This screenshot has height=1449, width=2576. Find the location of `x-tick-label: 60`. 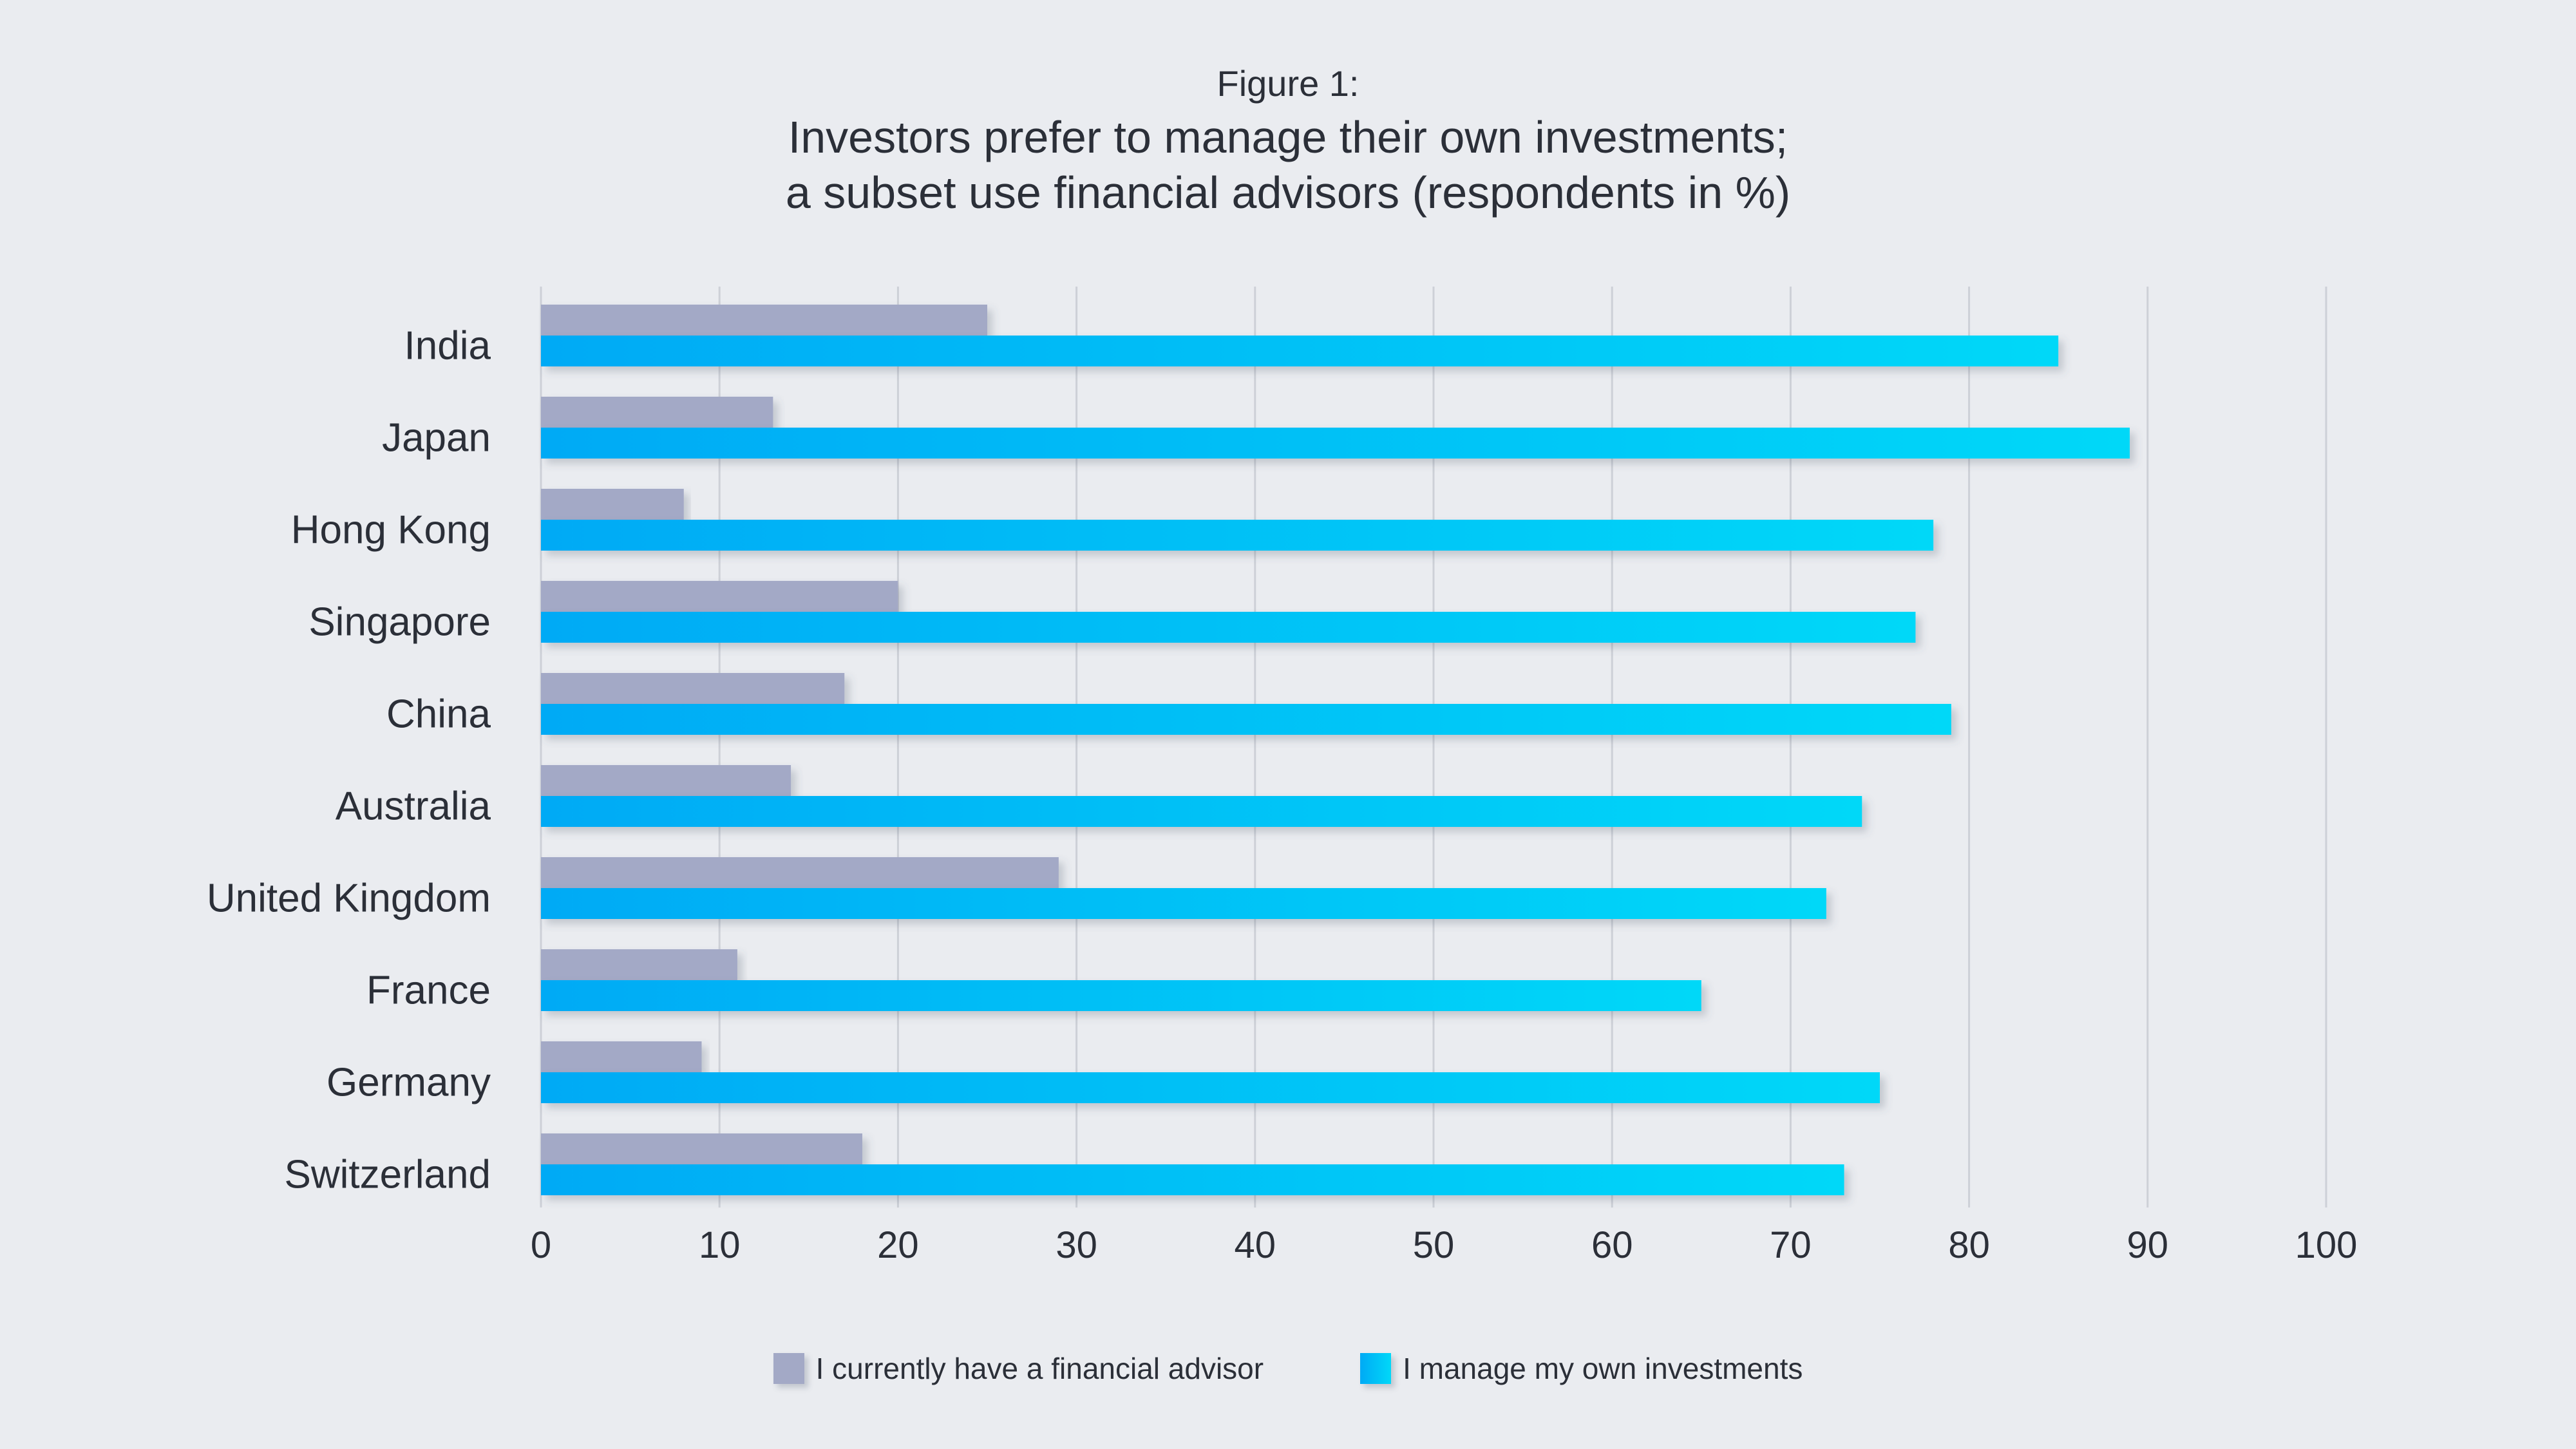

x-tick-label: 60 is located at coordinates (1612, 1245).